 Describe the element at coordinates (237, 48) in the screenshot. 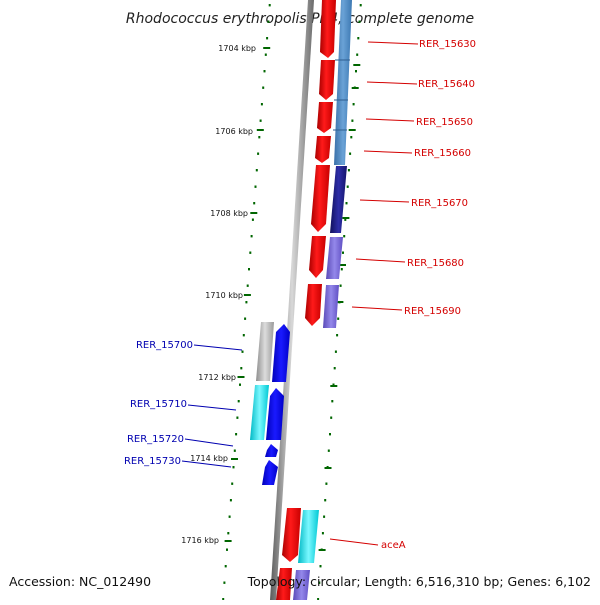

I see `kbp-label: 1704 kbp` at that location.